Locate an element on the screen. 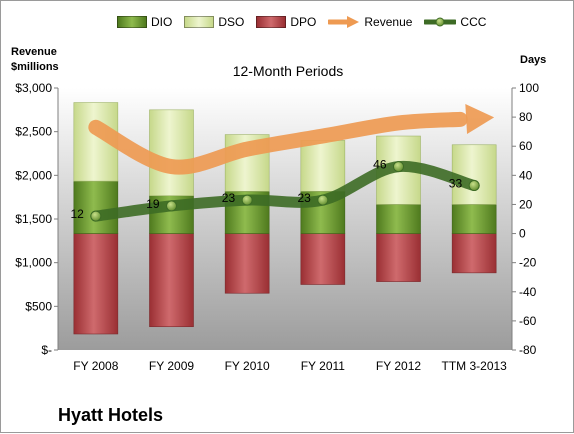 This screenshot has width=574, height=434. x-axis-tick-label: TTM 3-2013 is located at coordinates (474, 366).